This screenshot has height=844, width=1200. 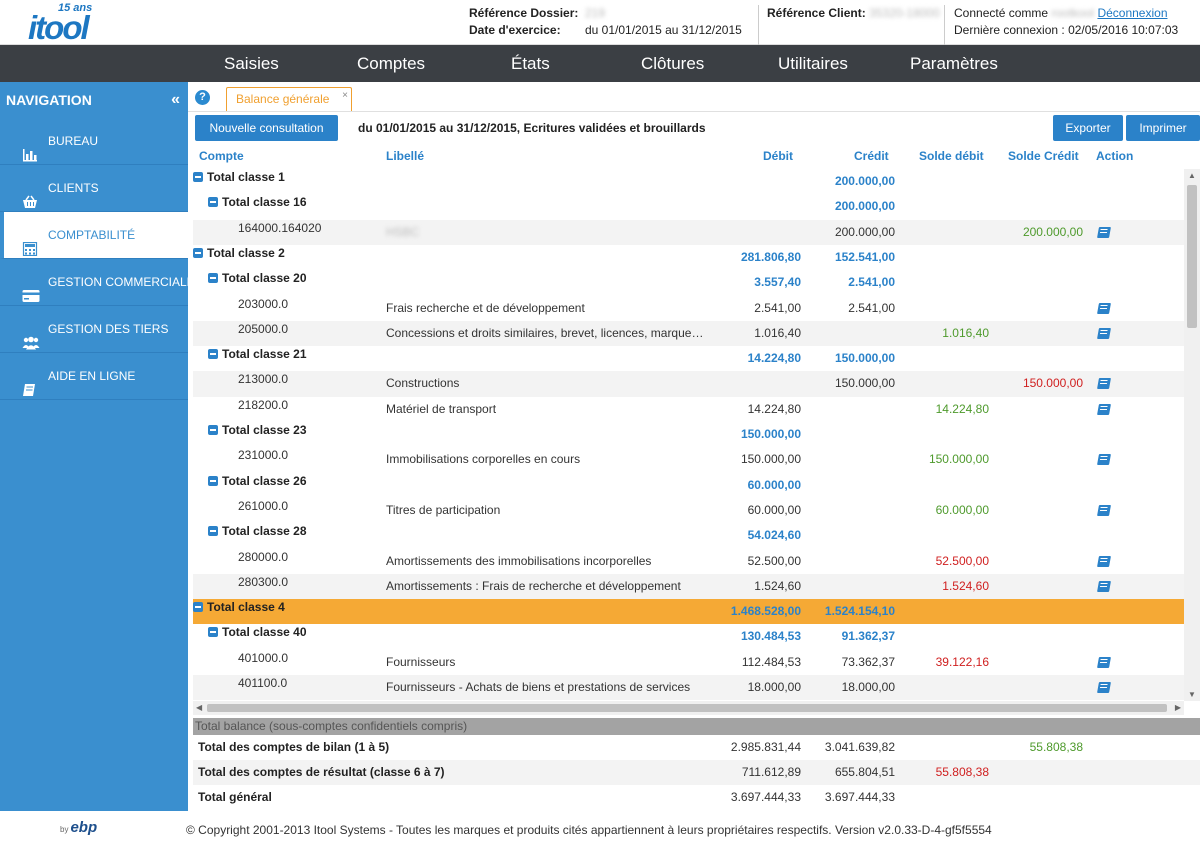 I want to click on sidebar-item-comptabilite: COMPTABILITÉ, so click(x=94, y=235).